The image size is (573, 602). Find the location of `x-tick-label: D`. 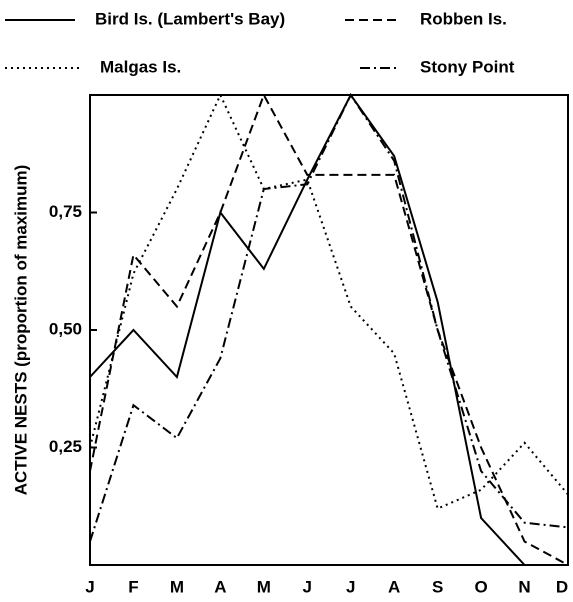

x-tick-label: D is located at coordinates (562, 586).